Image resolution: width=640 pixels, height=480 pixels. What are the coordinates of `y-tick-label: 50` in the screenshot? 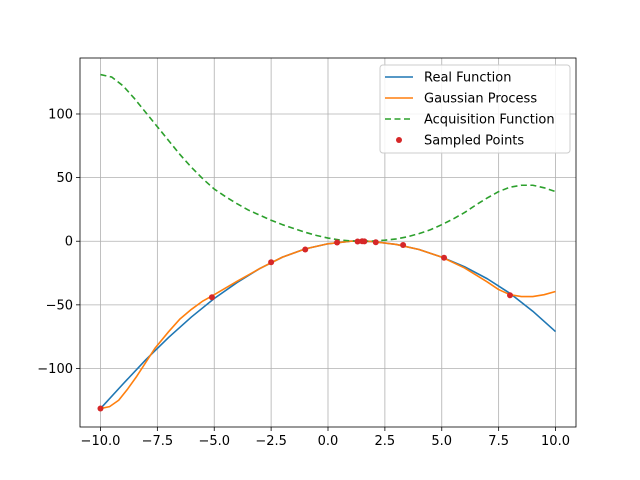 It's located at (64, 178).